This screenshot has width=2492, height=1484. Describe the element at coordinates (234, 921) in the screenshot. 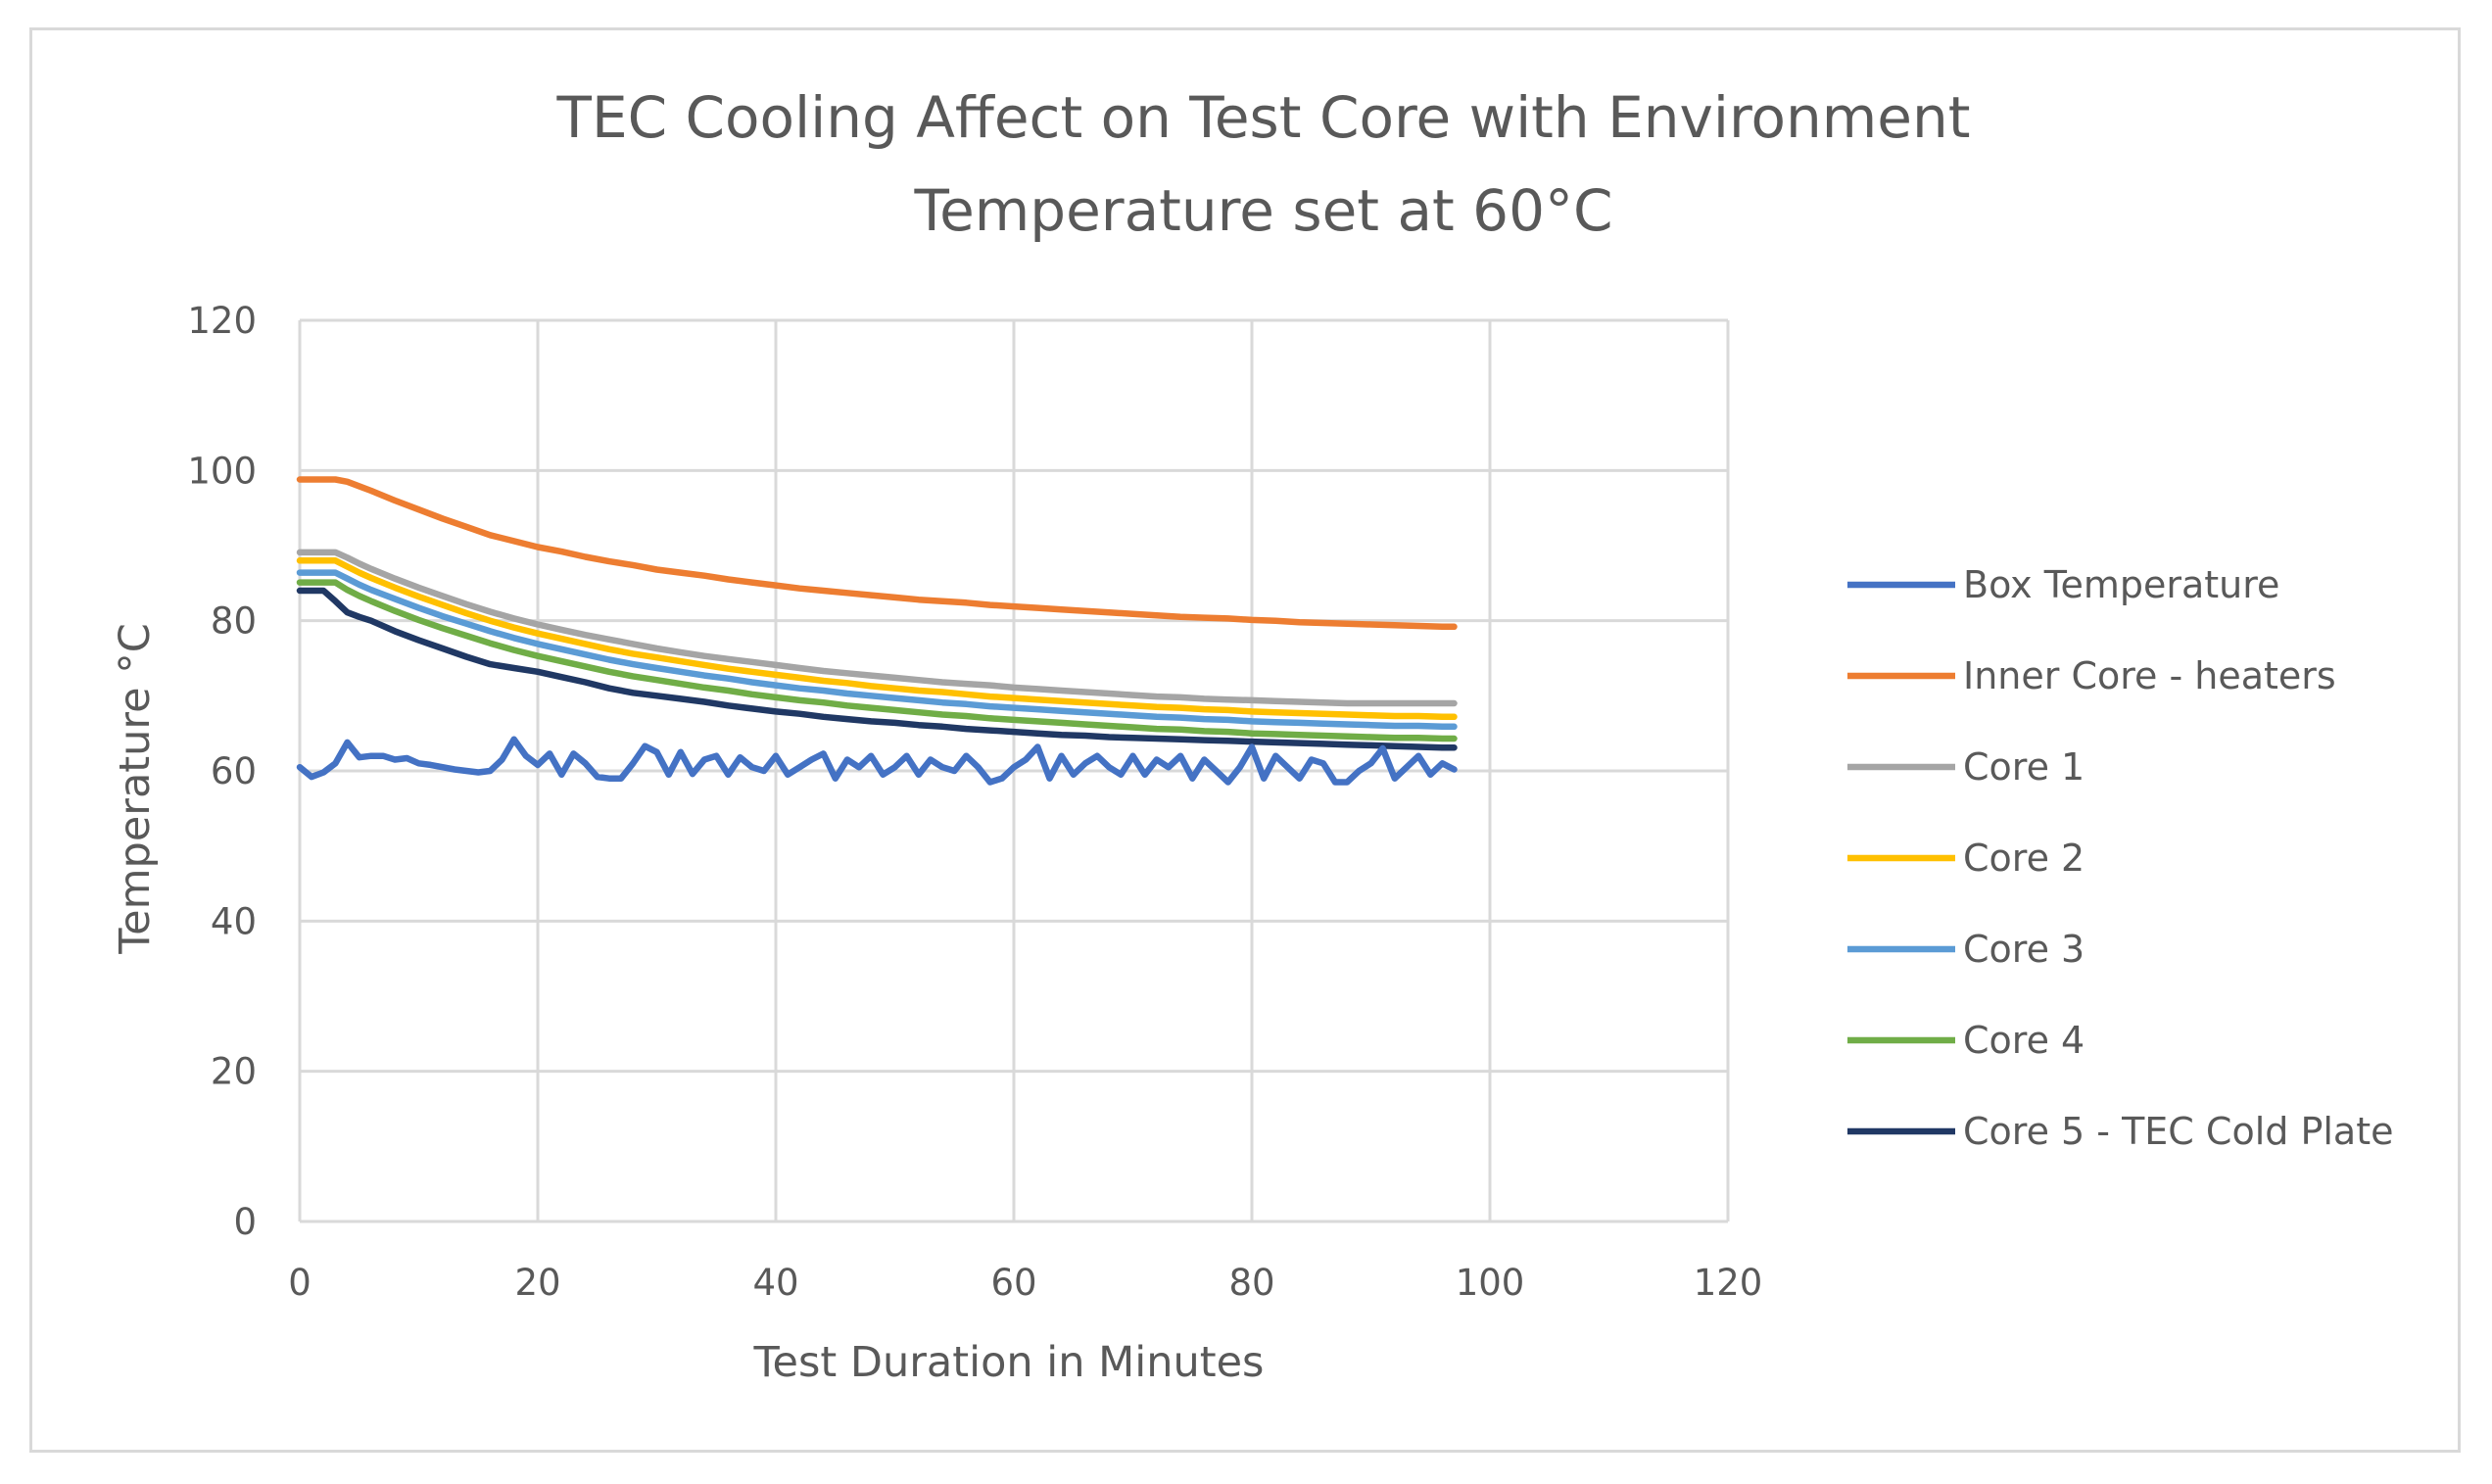

I see `y-tick-label-2: 40` at that location.